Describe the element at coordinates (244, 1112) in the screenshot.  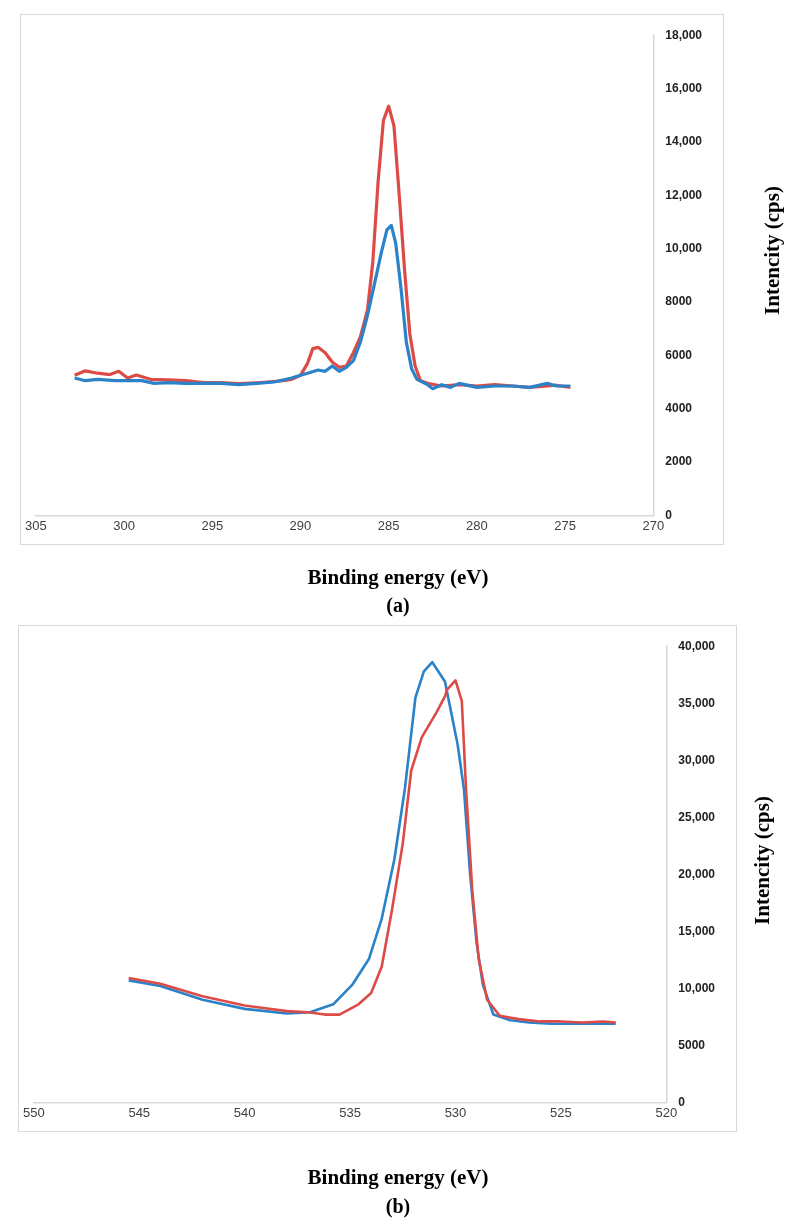
I see `x-tick-label: 540` at that location.